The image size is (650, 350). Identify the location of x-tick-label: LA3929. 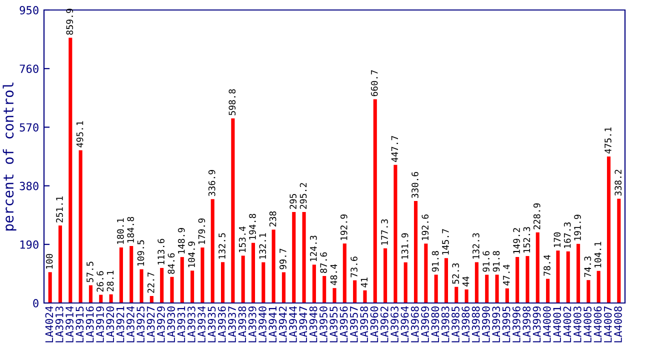
(160, 324).